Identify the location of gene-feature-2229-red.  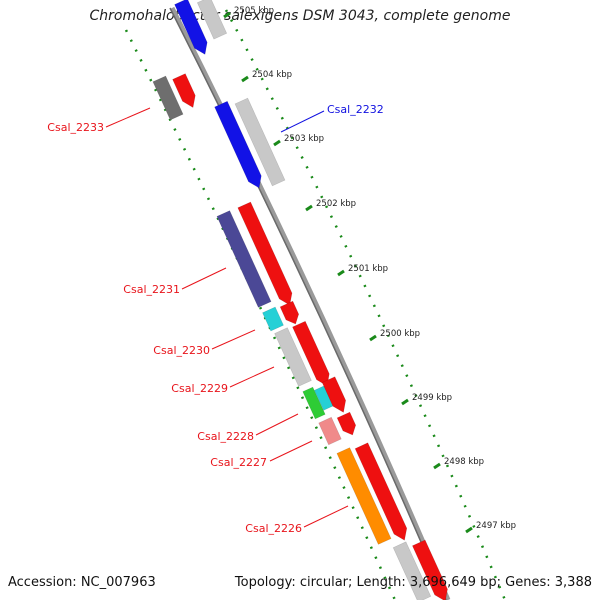
(311, 353).